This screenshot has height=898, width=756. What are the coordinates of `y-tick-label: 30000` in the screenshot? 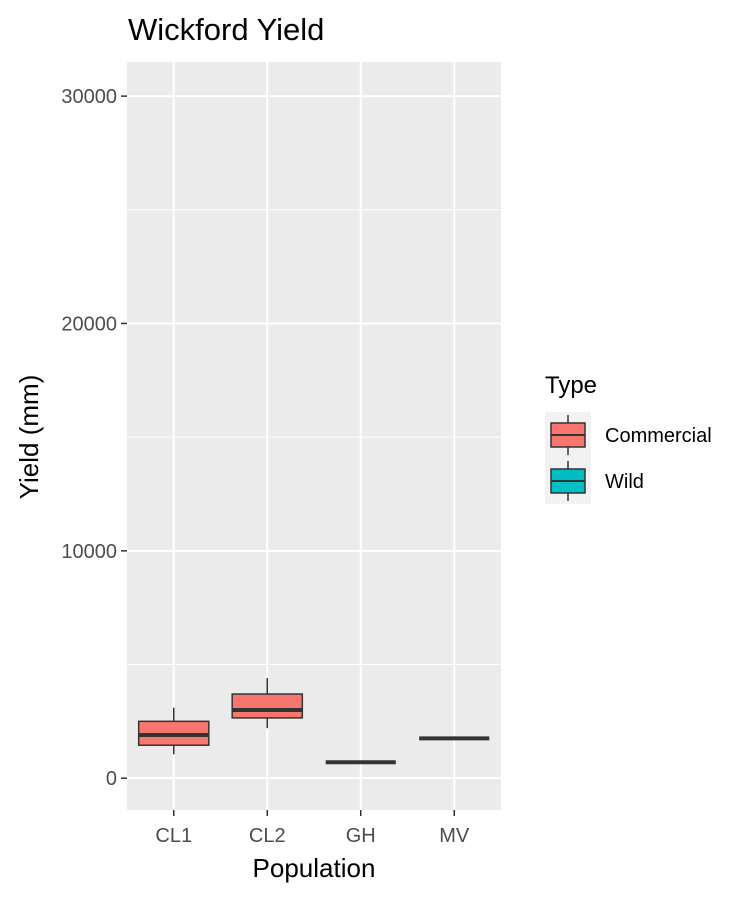 It's located at (89, 97).